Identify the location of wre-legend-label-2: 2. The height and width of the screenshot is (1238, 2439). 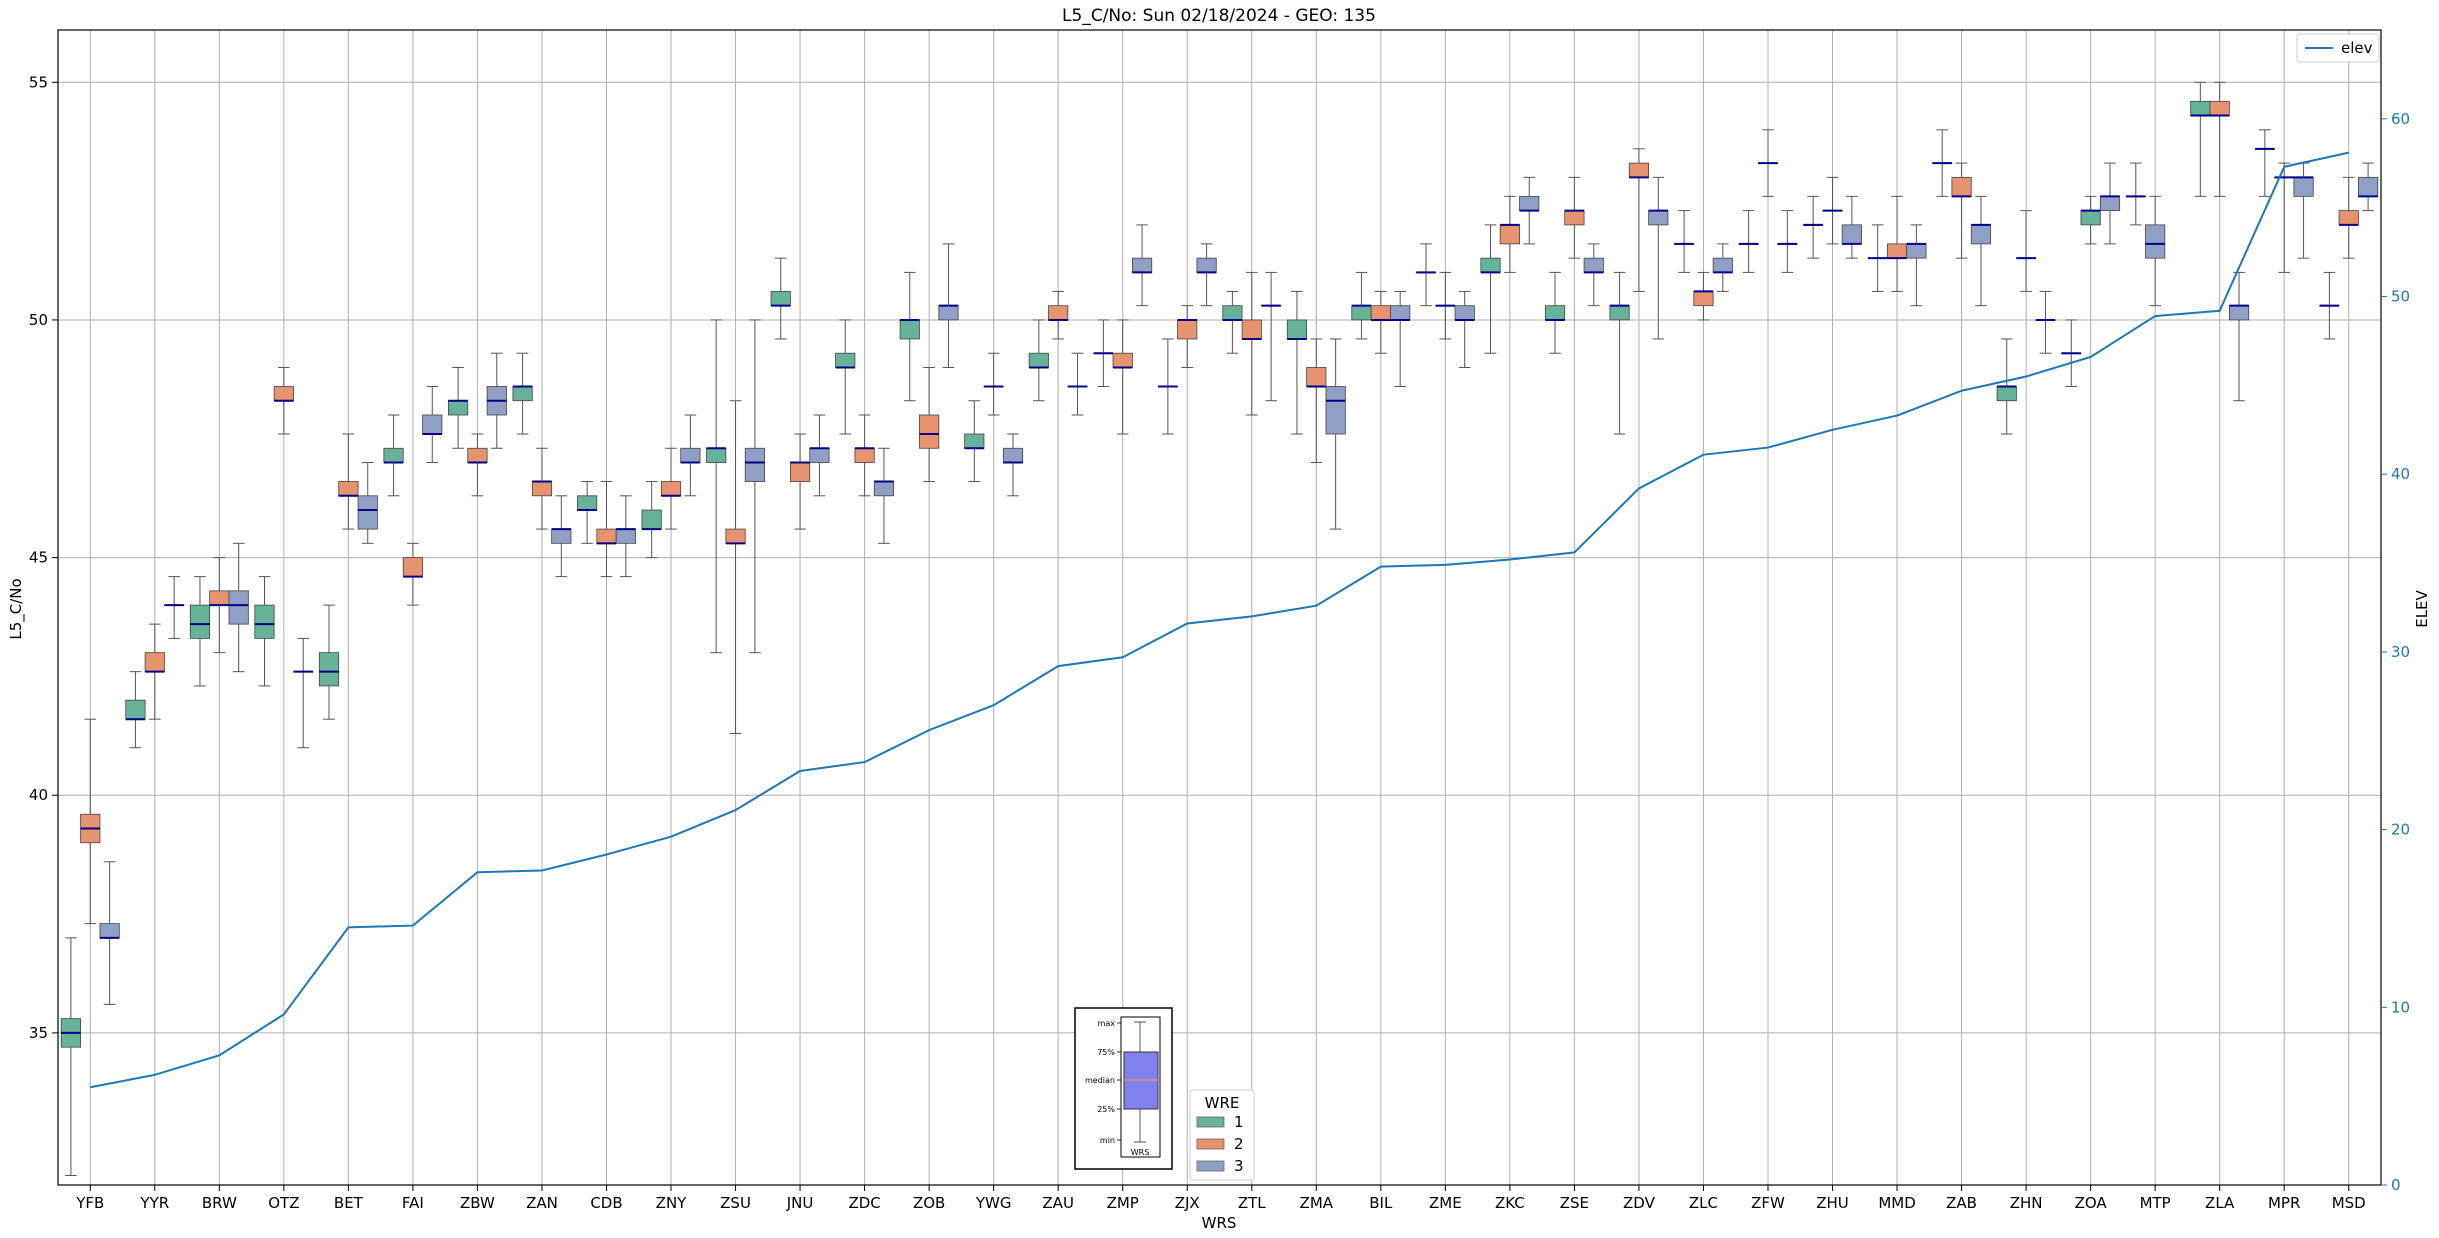
(1239, 1144).